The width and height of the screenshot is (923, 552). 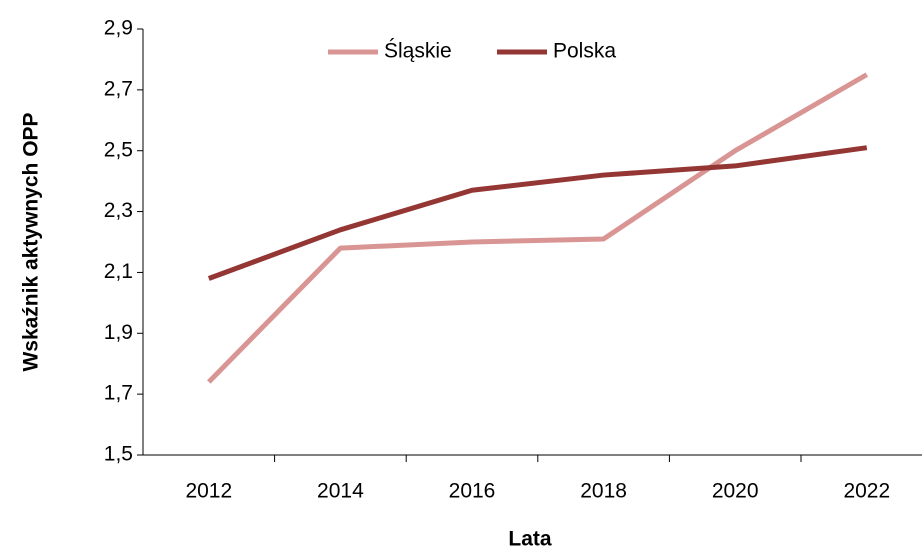 I want to click on y-tick-label: 2,5, so click(x=118, y=149).